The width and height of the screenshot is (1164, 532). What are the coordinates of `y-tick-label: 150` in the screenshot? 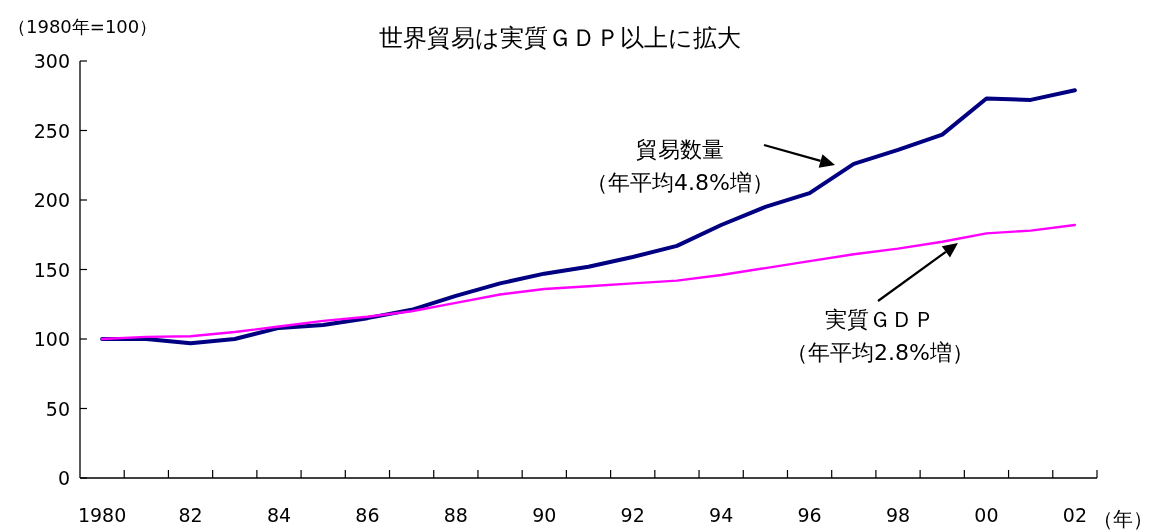 It's located at (51, 269).